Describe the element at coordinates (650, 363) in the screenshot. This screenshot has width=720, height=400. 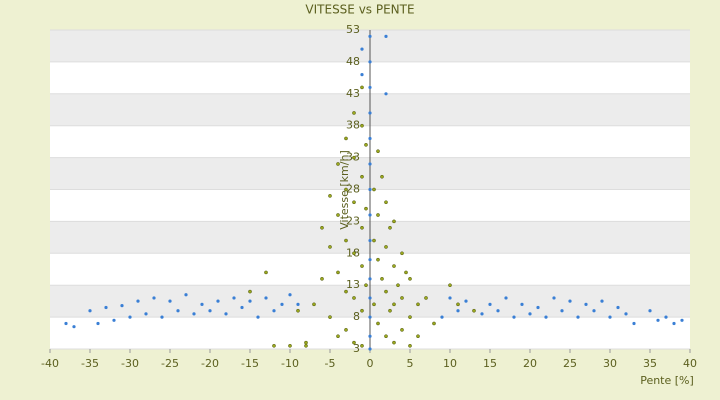
I see `x-tick-label: 35` at that location.